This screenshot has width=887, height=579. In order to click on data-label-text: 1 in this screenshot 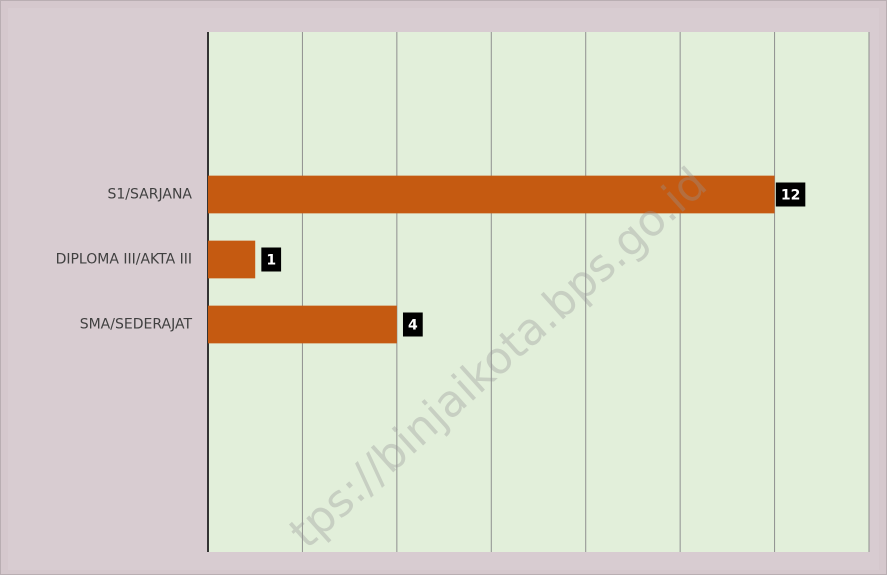, I will do `click(271, 261)`.